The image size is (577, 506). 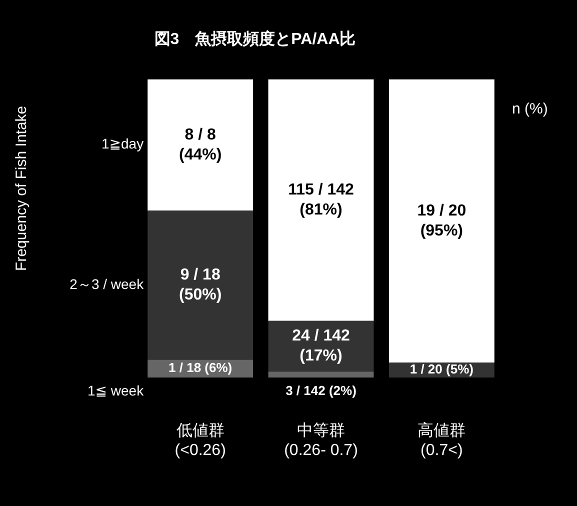 What do you see at coordinates (321, 440) in the screenshot?
I see `x-tick-label: 中等群 (0.26- 0.7)` at bounding box center [321, 440].